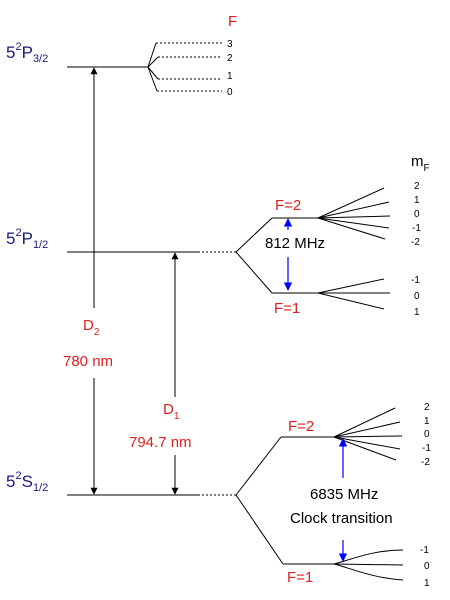  Describe the element at coordinates (284, 500) in the screenshot. I see `s12-hyperfine-split` at that location.